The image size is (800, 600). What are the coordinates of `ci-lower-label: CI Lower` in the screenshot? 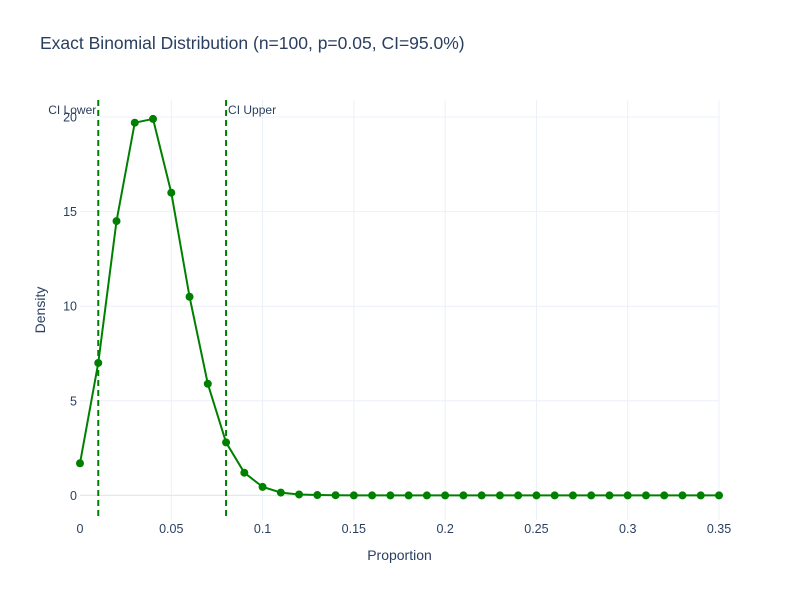 It's located at (72, 110).